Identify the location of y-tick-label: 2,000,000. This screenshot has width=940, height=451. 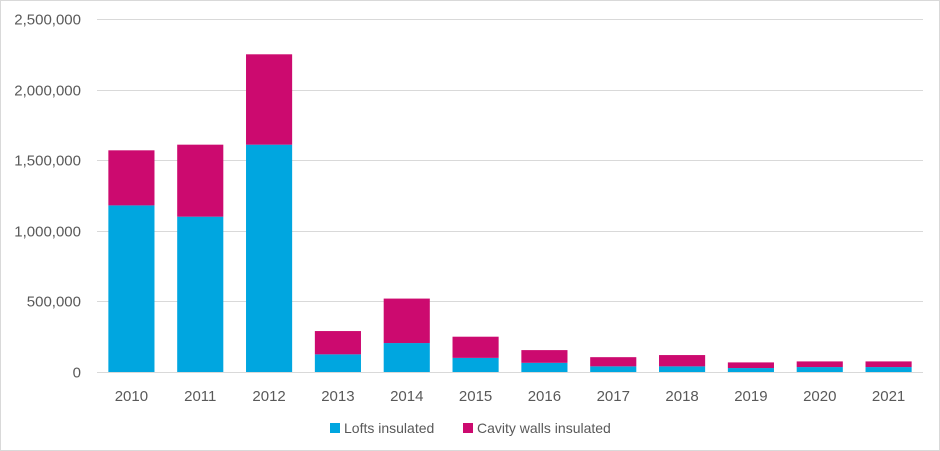
(47, 91).